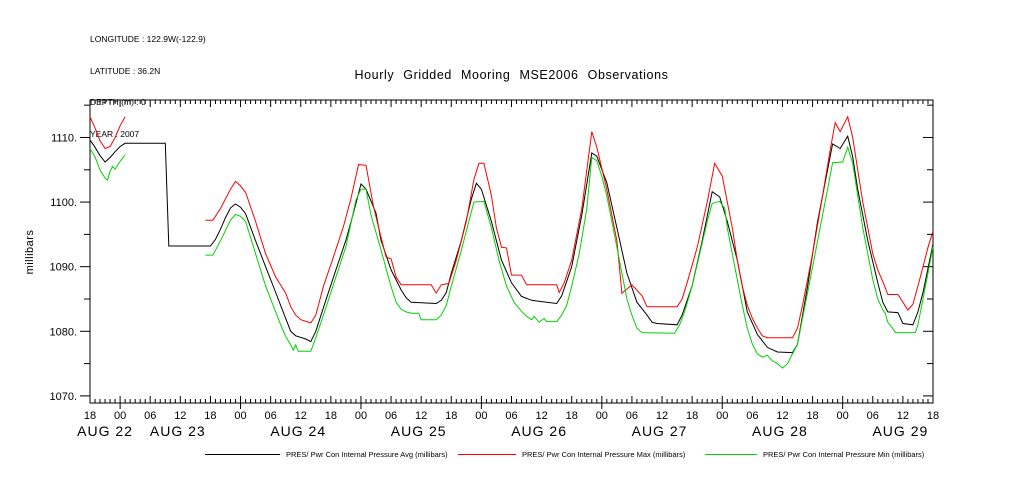 This screenshot has width=1009, height=504. I want to click on x-day-label: AUG 23, so click(178, 431).